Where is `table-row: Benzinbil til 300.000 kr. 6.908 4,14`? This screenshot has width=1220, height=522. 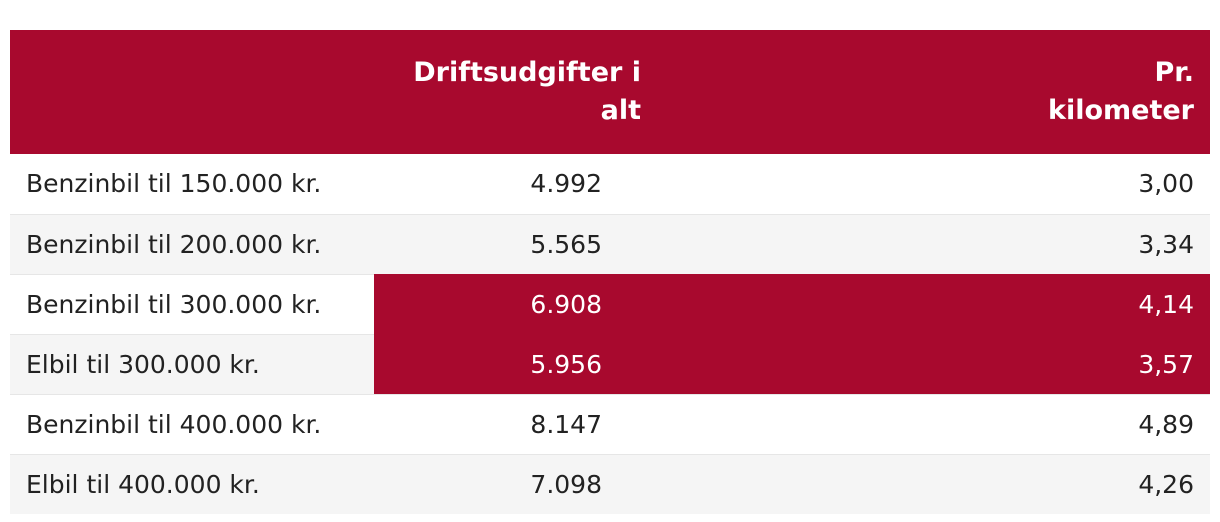
table-row: Benzinbil til 300.000 kr. 6.908 4,14 is located at coordinates (610, 303).